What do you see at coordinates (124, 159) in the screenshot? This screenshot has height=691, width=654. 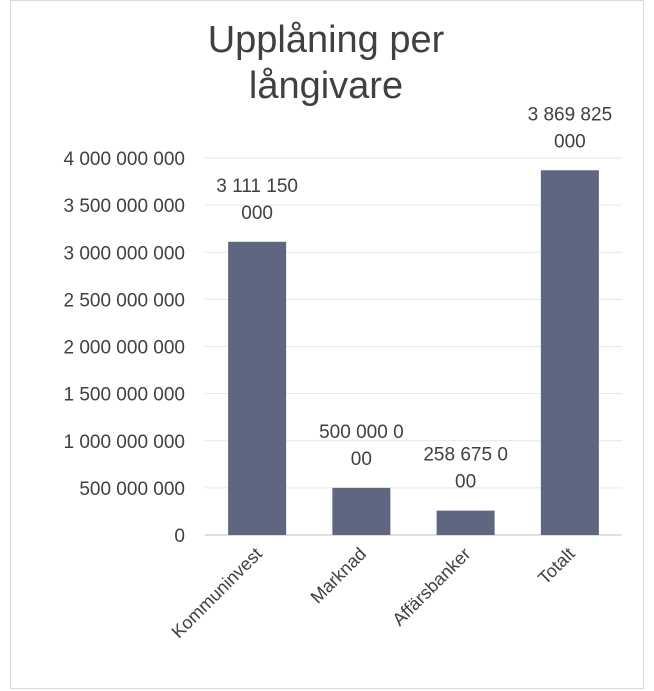 I see `y-tick-label: 4 000 000 000` at bounding box center [124, 159].